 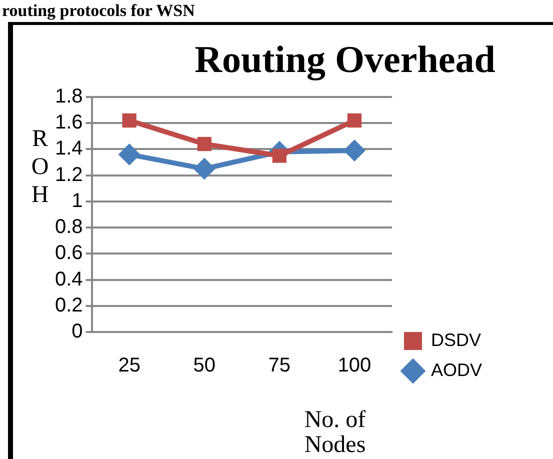 I want to click on x-tick-label: 75, so click(x=279, y=365).